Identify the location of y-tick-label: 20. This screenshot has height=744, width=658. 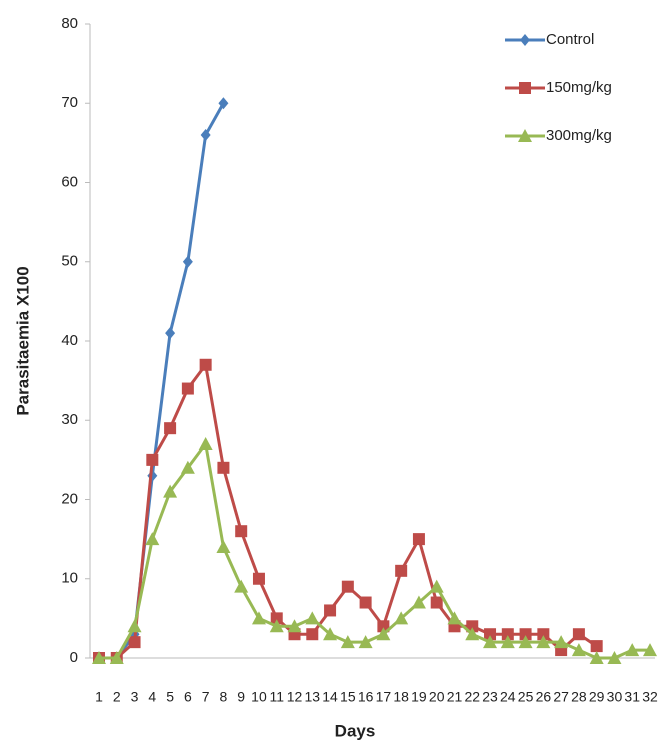
(69, 498).